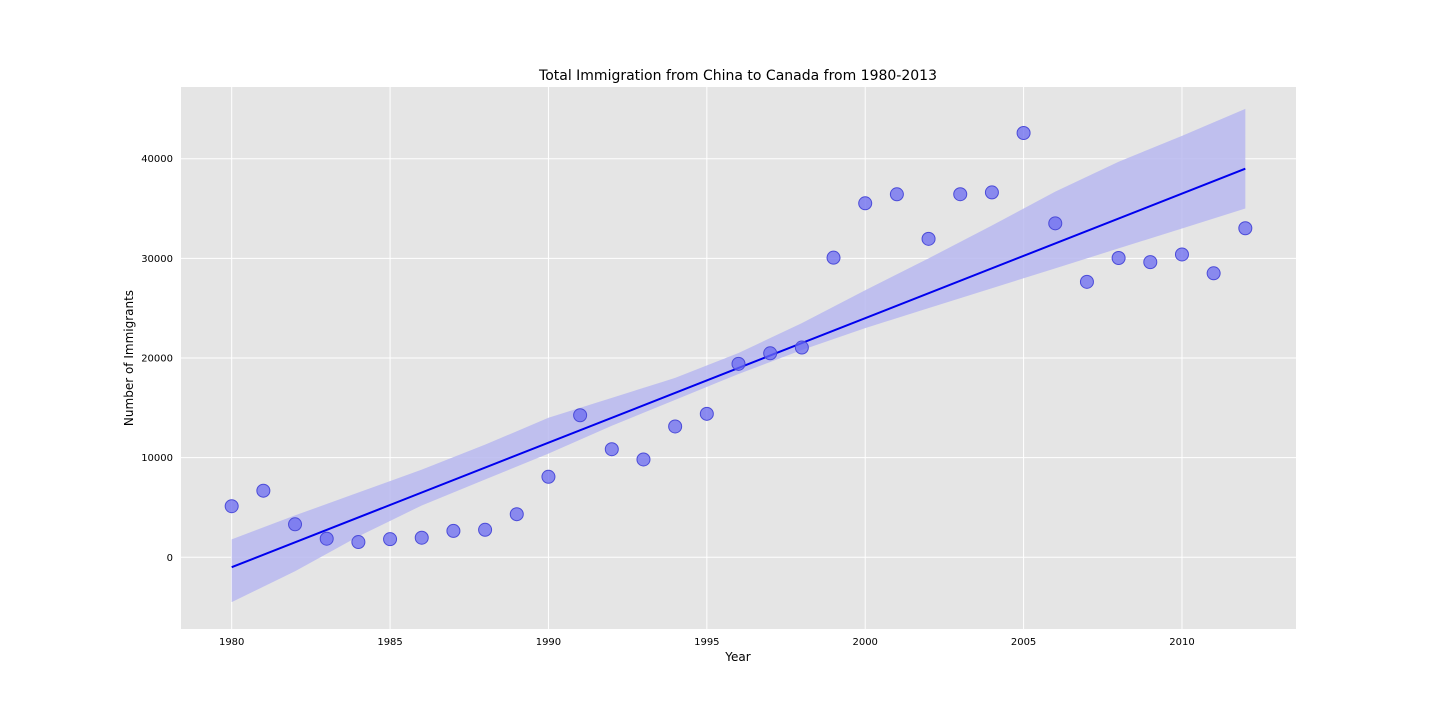 This screenshot has height=720, width=1440. I want to click on y-axis-label: Number of Immigrants, so click(129, 358).